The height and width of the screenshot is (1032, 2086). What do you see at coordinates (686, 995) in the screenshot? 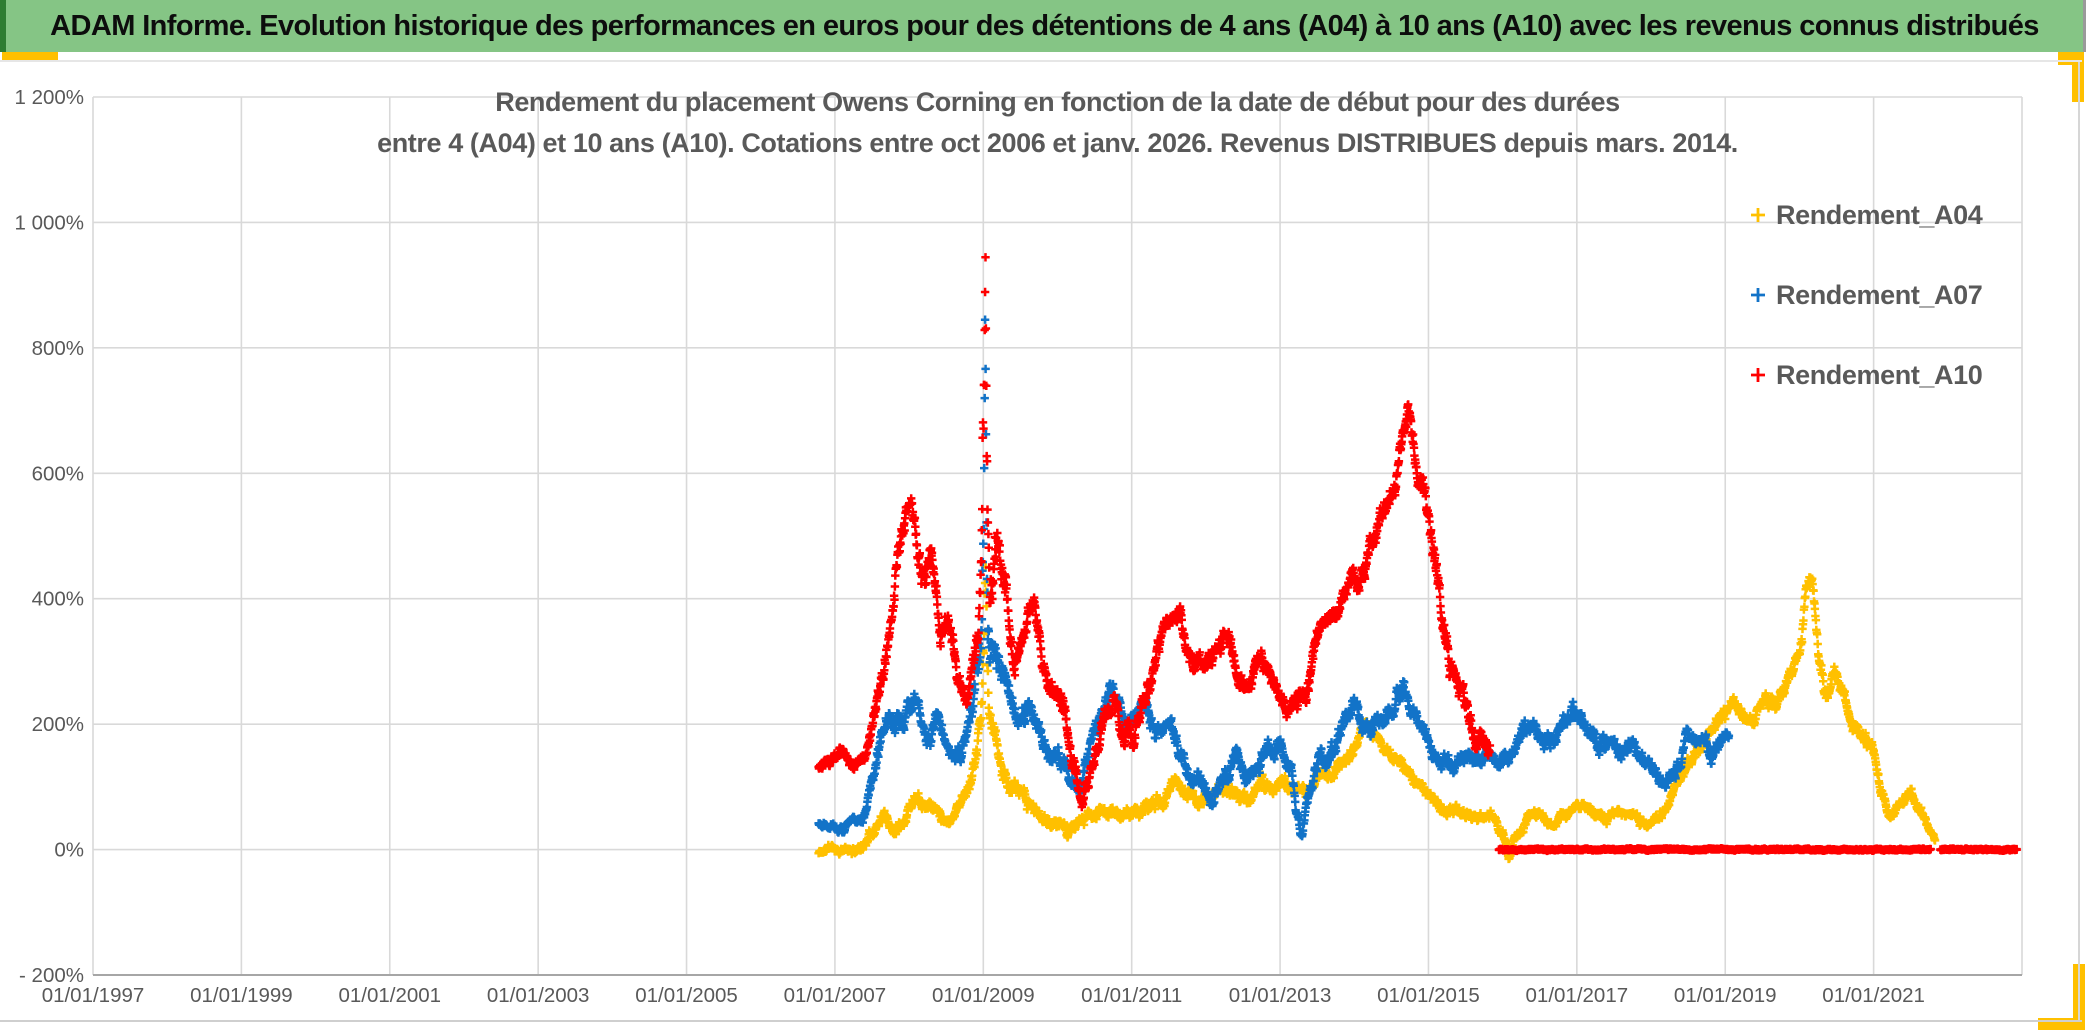
I see `x-tick-label: 01/01/2005` at bounding box center [686, 995].